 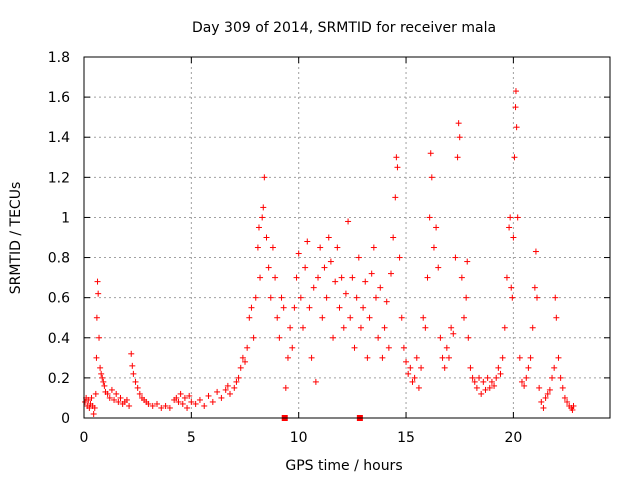 What do you see at coordinates (299, 438) in the screenshot?
I see `x-tick-label: 10` at bounding box center [299, 438].